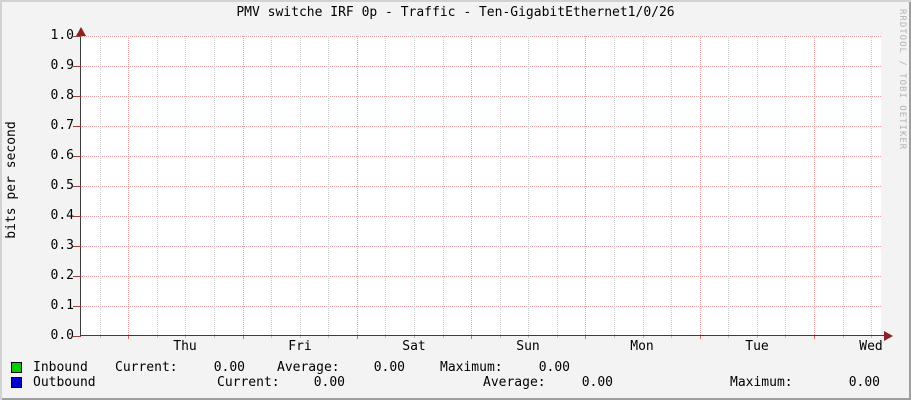 The width and height of the screenshot is (911, 400). I want to click on legend-outbound-maximum-label: Maximum:, so click(761, 382).